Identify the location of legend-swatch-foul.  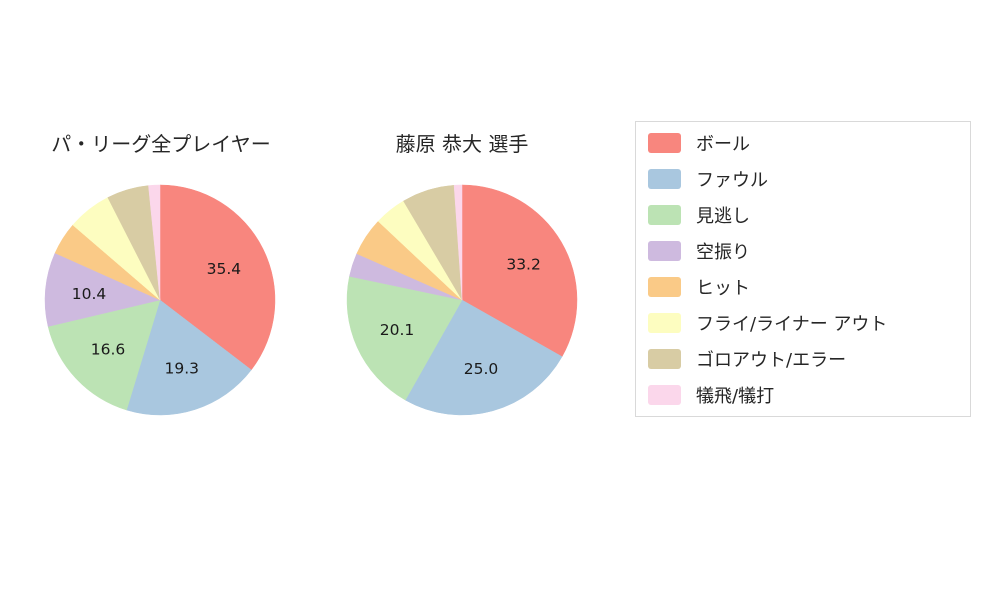
(664, 179).